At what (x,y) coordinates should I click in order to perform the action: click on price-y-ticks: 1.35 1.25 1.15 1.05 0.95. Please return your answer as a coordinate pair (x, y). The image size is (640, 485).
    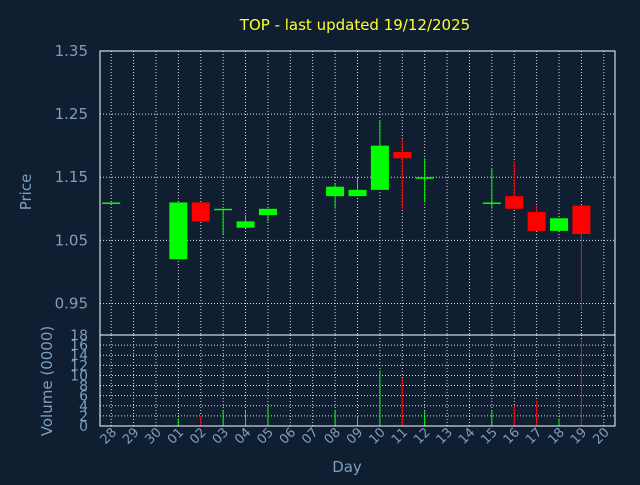
    Looking at the image, I should click on (71, 177).